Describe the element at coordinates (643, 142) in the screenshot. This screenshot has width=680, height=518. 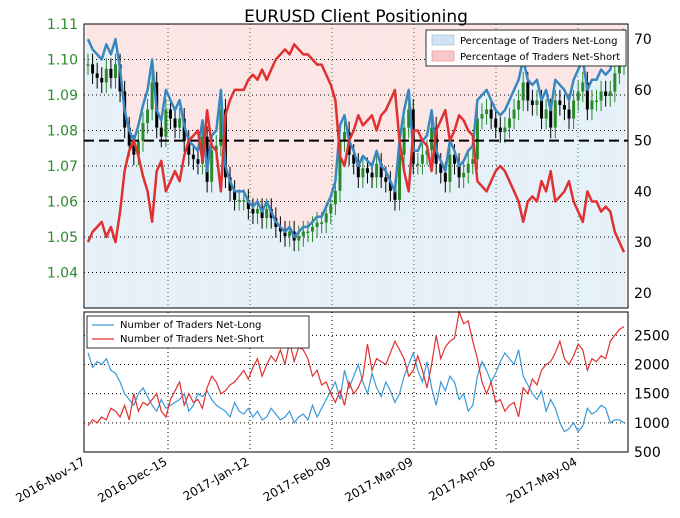
I see `percent-tick-label: 50` at that location.